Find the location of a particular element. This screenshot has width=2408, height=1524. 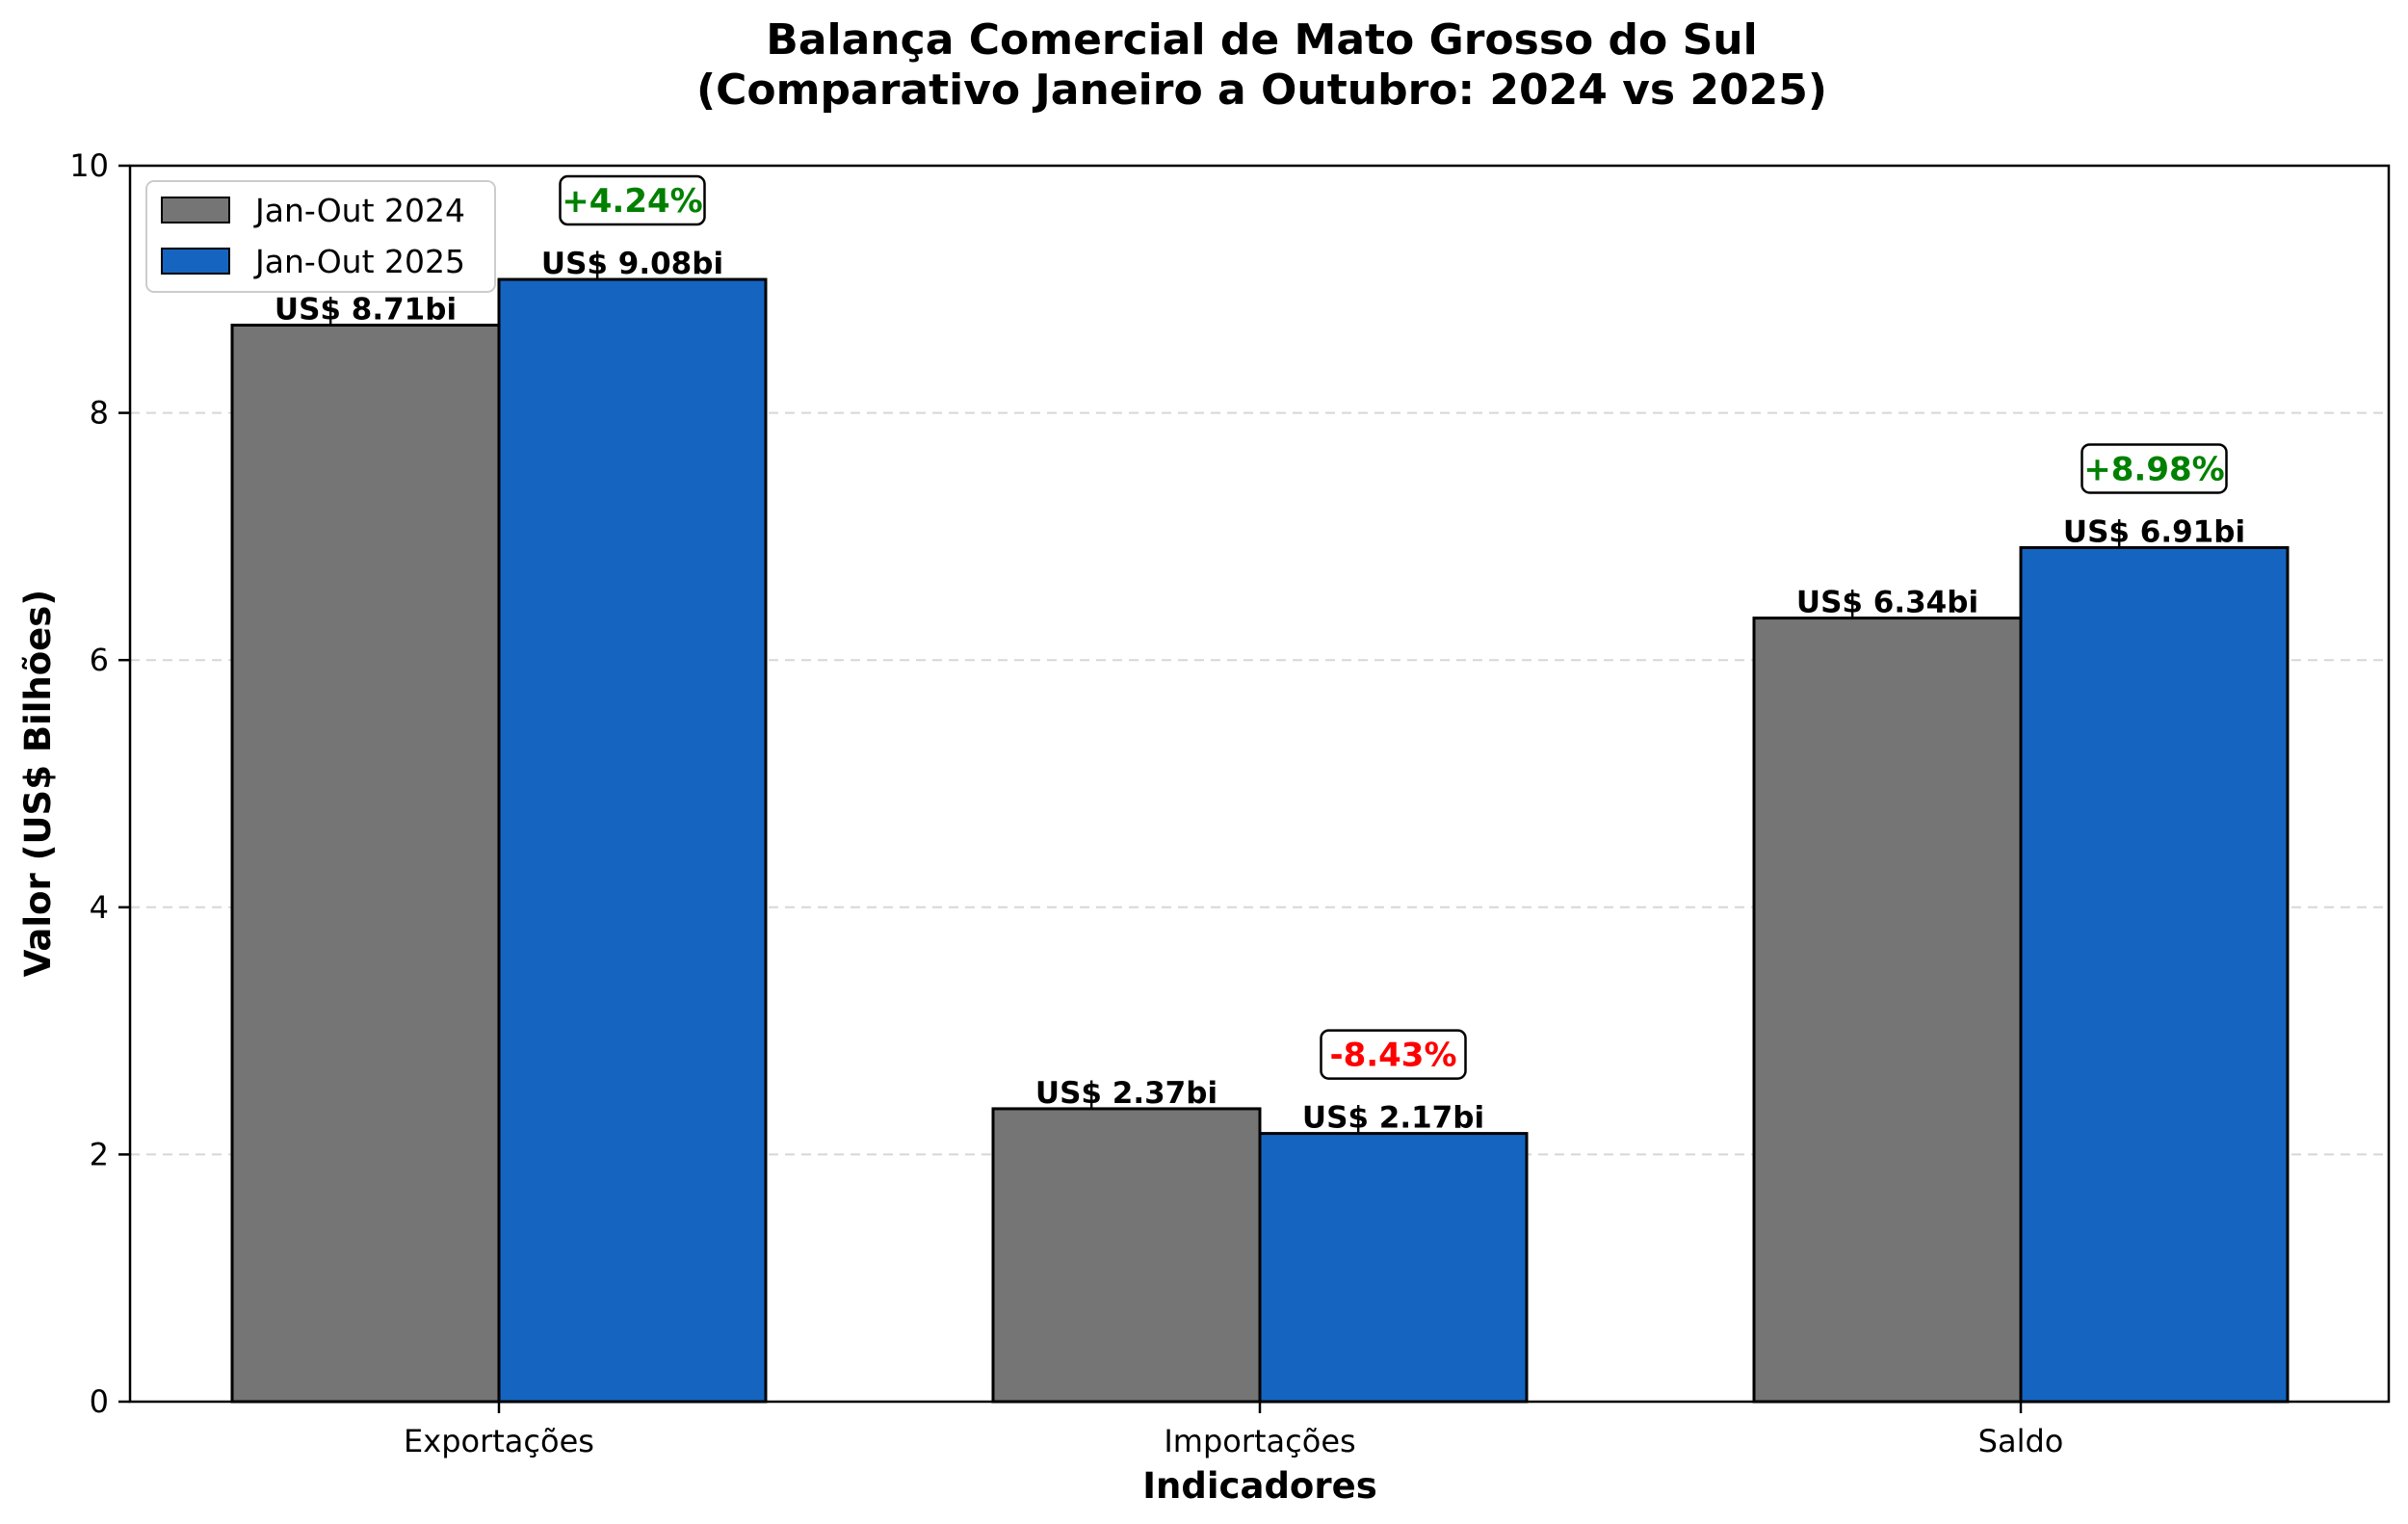

bar-value-label: US$ 2.37bi is located at coordinates (1126, 1093).